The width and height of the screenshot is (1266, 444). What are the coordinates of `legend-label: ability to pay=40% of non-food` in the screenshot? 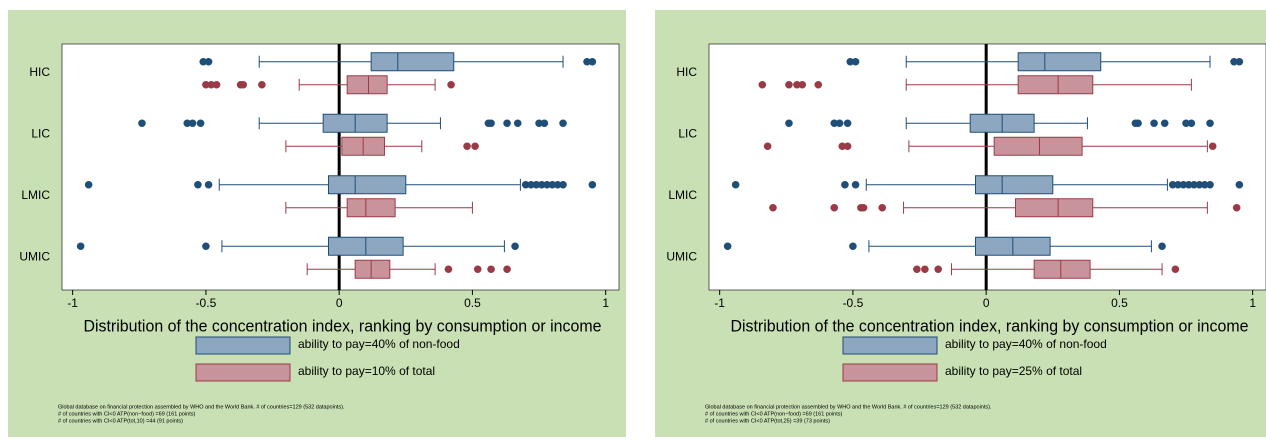 It's located at (1026, 344).